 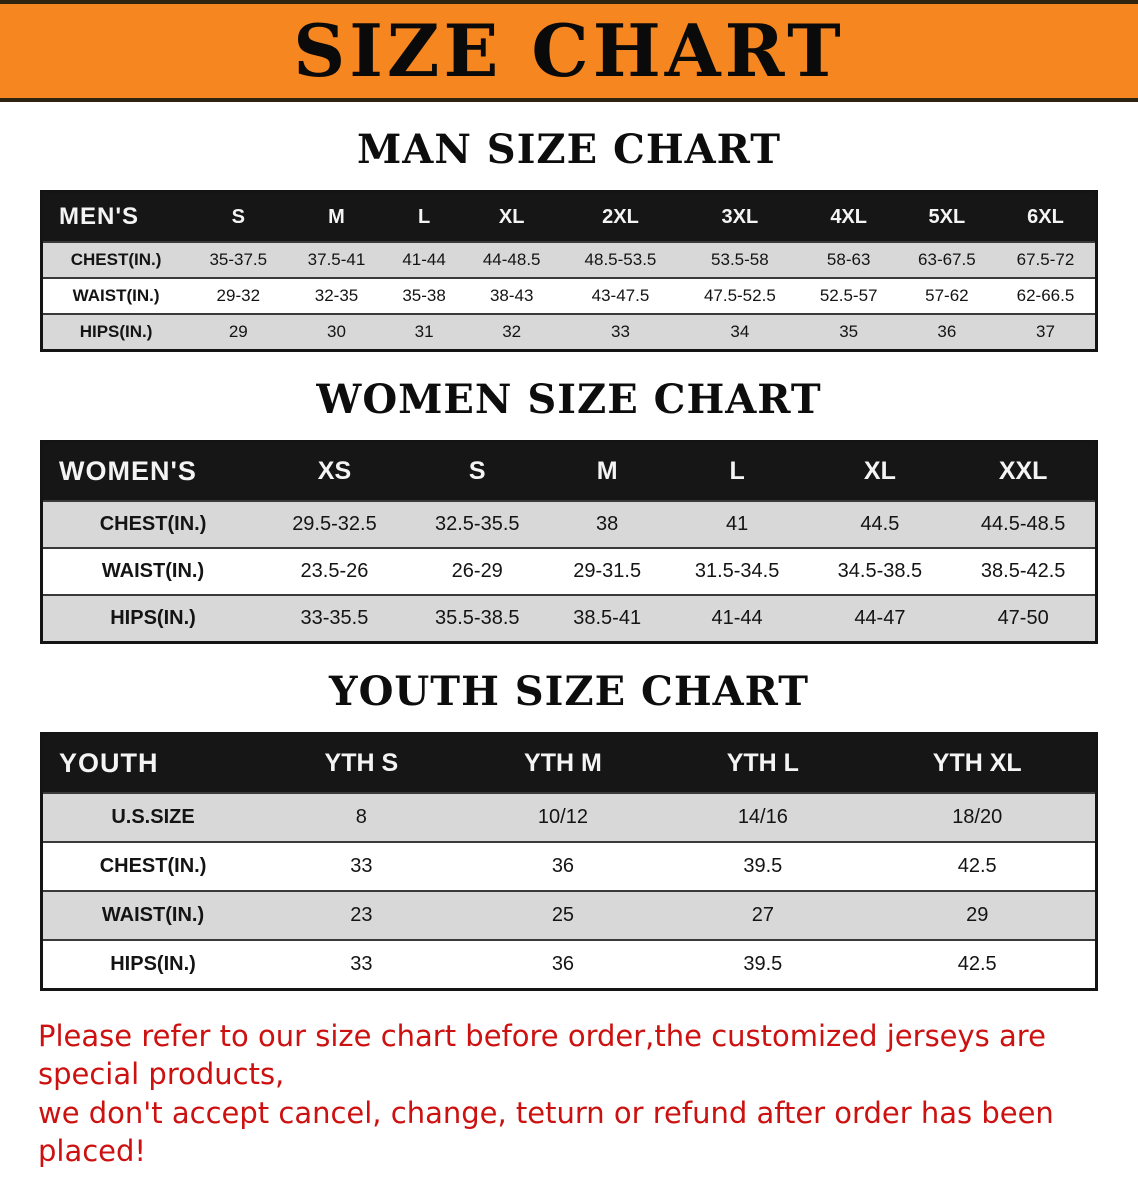 I want to click on size-cell: 47-50, so click(x=1023, y=618).